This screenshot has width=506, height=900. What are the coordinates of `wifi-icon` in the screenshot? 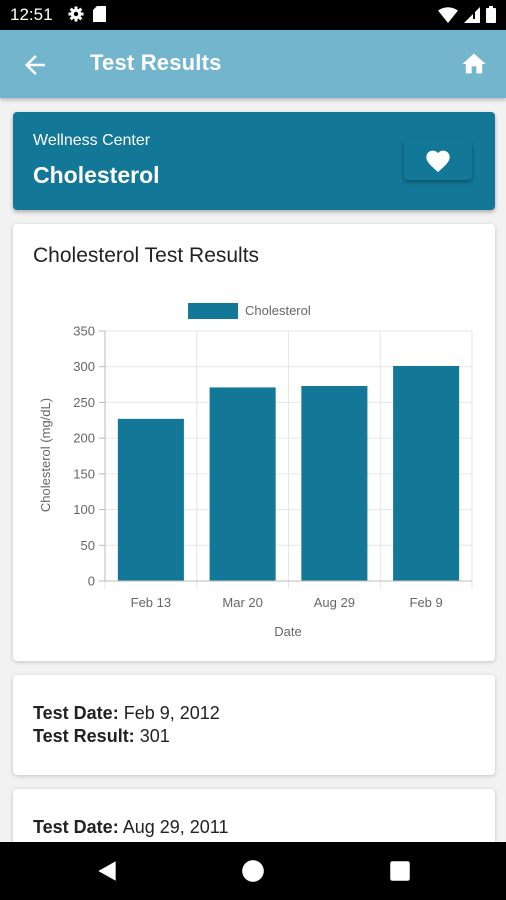 It's located at (448, 14).